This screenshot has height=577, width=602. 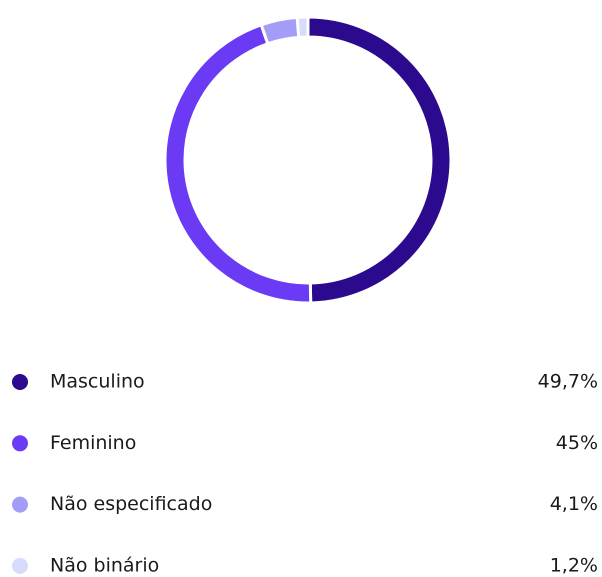 I want to click on value-label: 45%, so click(x=577, y=443).